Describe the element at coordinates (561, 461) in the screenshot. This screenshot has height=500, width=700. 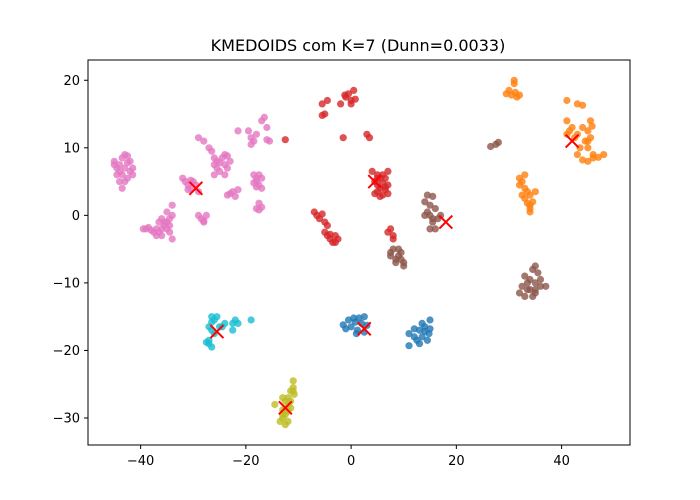
I see `x-tick-label: 40` at that location.